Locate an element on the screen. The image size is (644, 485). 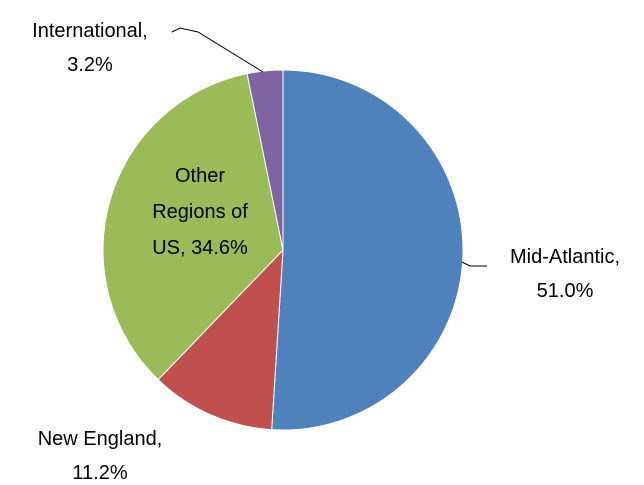
data-label: Other Regions of US, 34.6% is located at coordinates (200, 212).